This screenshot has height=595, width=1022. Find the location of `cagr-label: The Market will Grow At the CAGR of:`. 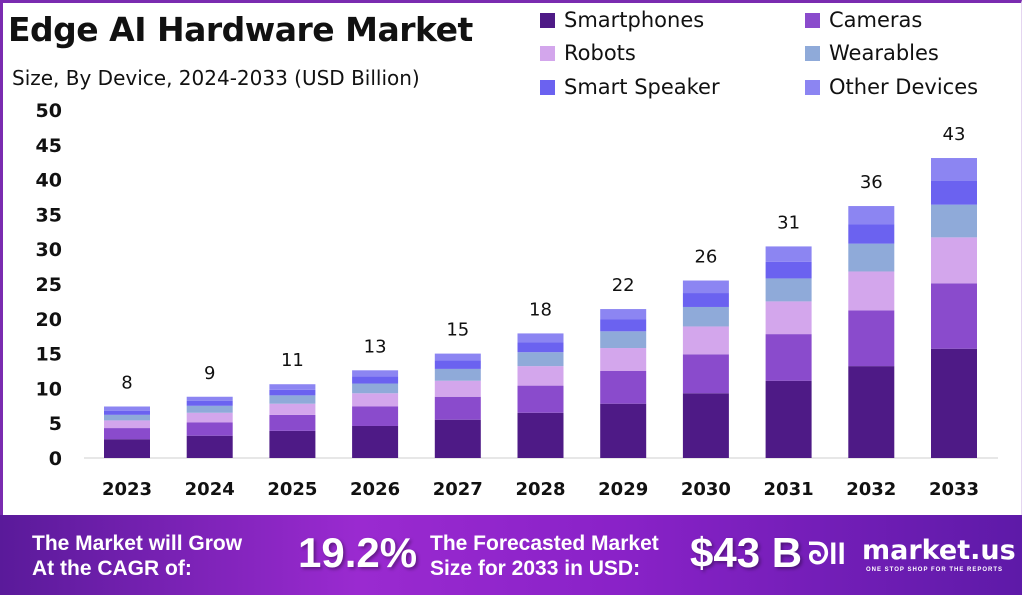

cagr-label: The Market will Grow At the CAGR of: is located at coordinates (137, 556).